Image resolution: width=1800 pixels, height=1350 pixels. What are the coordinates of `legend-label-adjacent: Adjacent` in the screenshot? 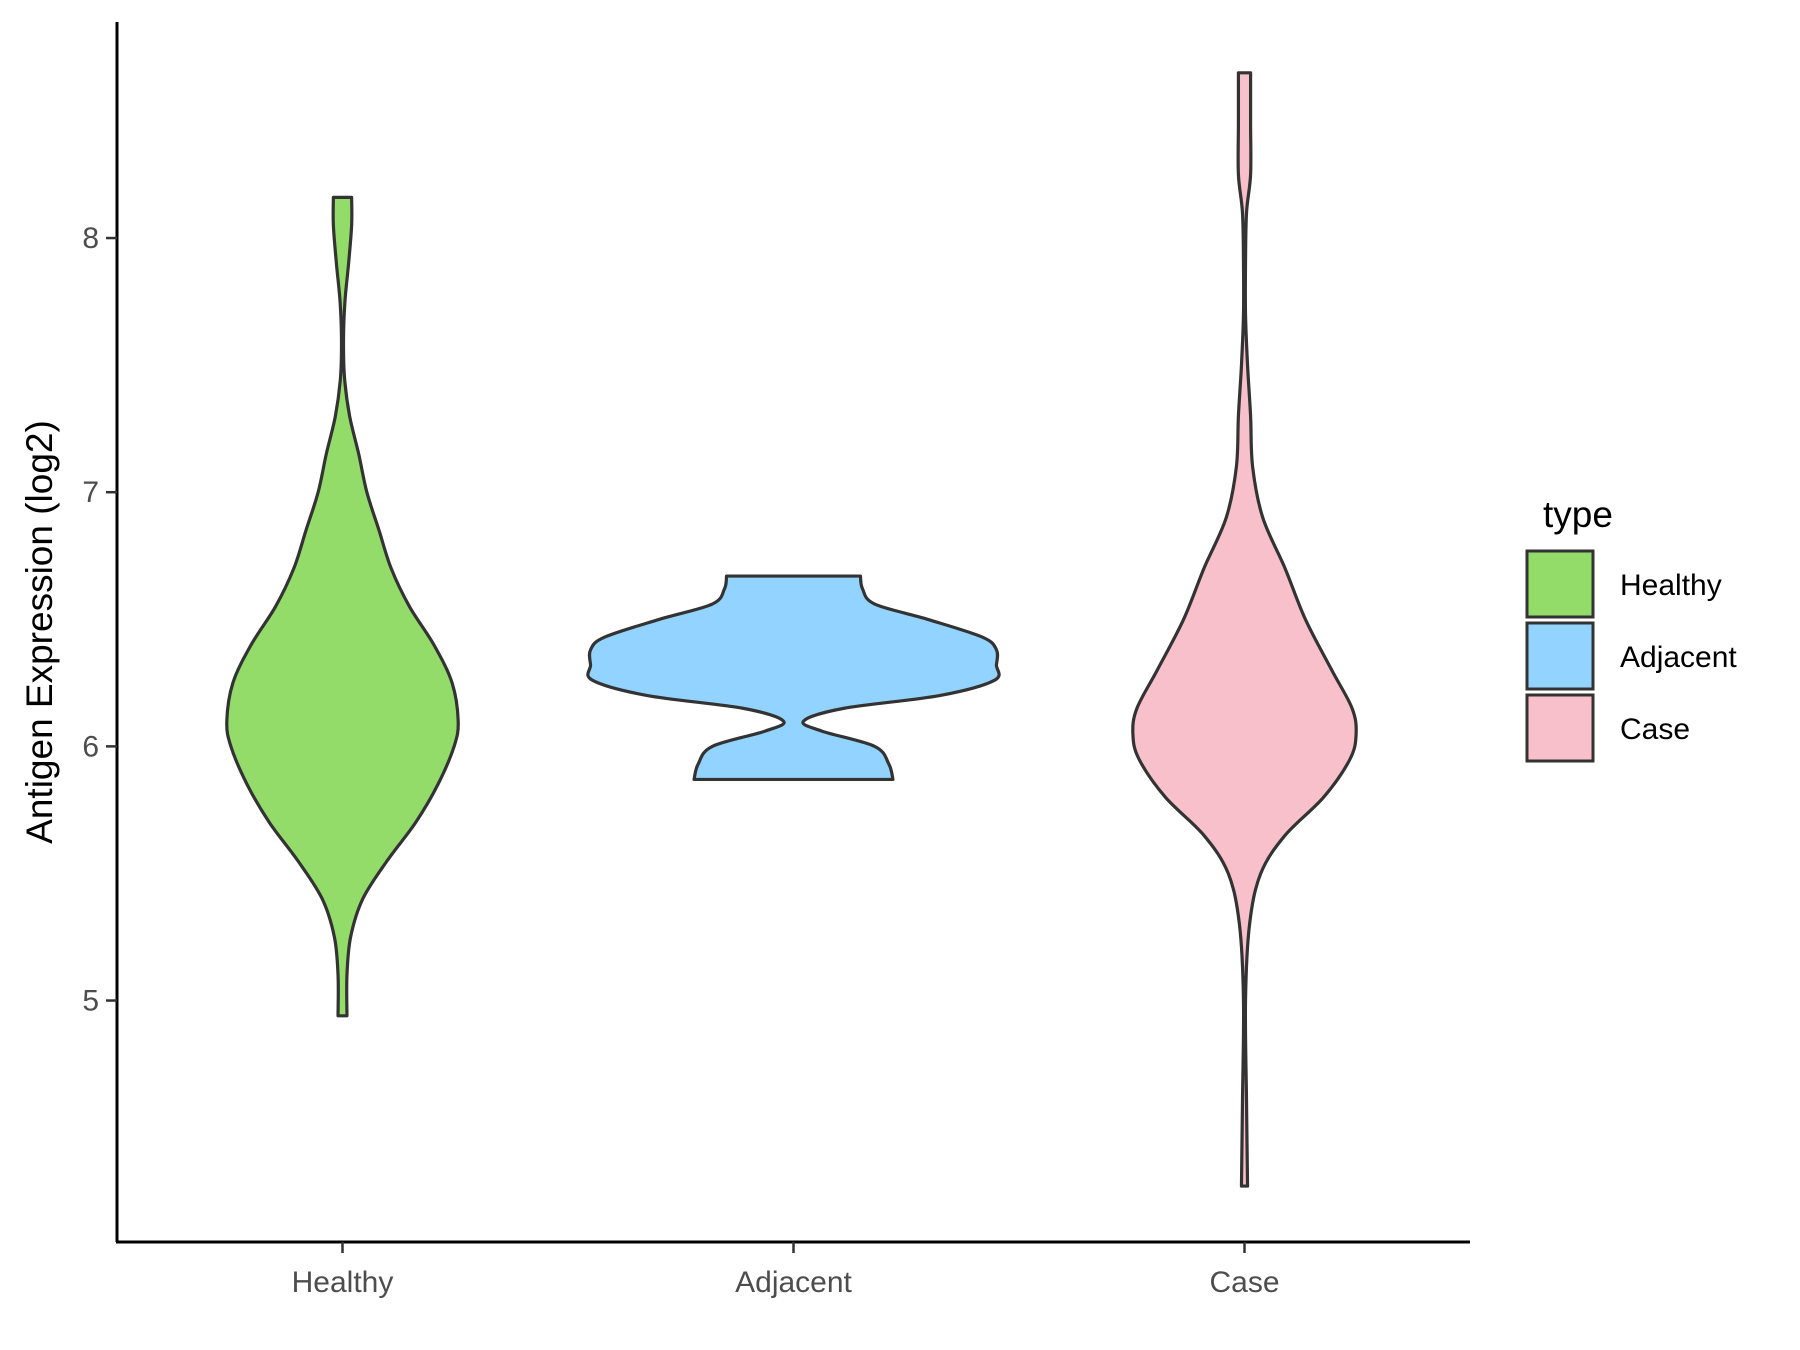 It's located at (1678, 657).